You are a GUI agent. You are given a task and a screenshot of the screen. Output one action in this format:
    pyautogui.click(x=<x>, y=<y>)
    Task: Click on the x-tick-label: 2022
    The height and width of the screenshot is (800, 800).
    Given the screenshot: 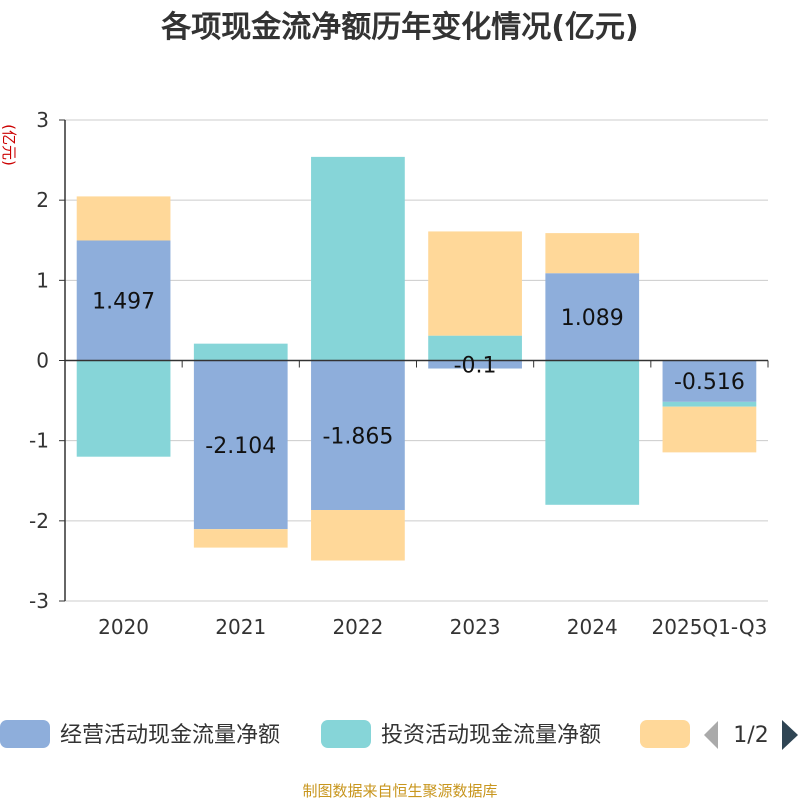 What is the action you would take?
    pyautogui.click(x=357, y=627)
    